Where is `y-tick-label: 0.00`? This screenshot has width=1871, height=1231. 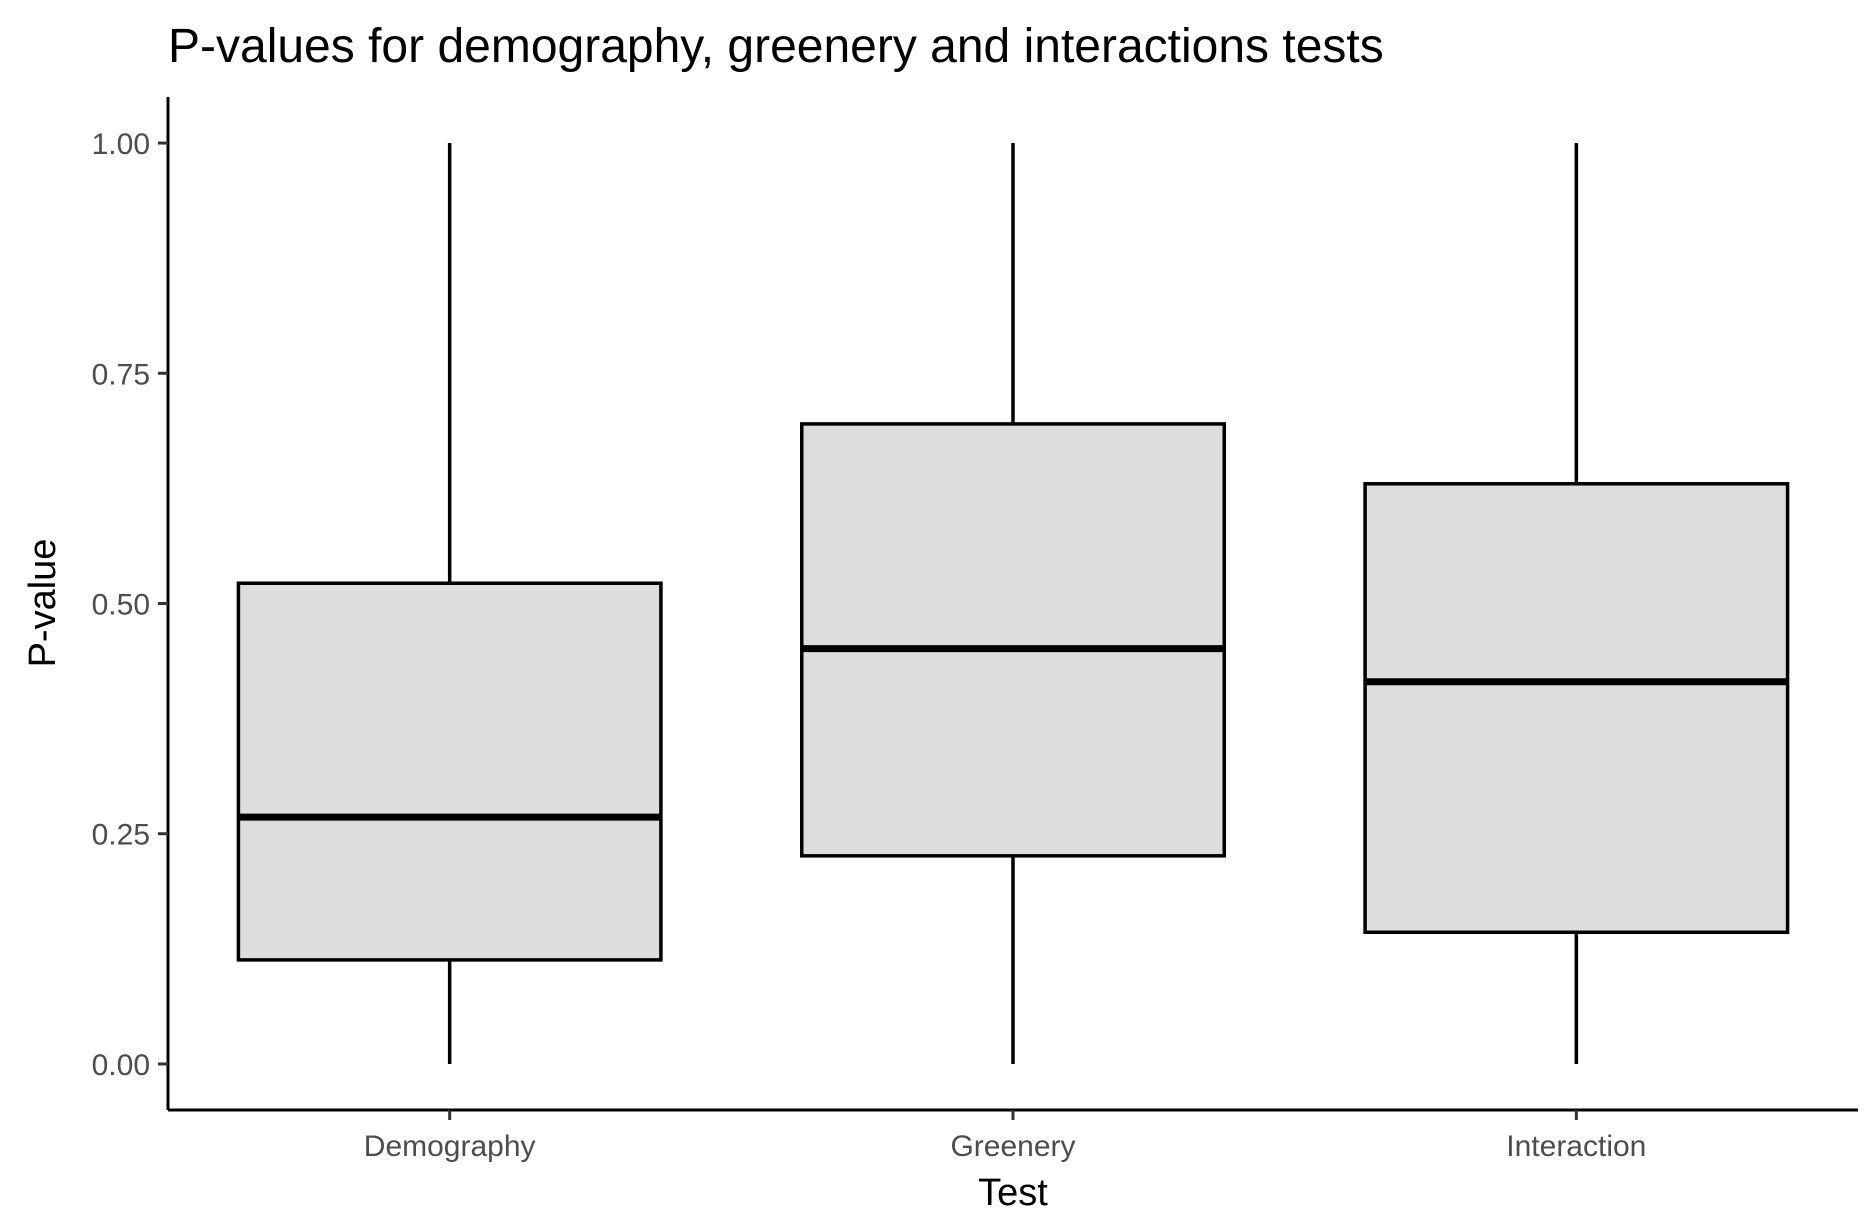
y-tick-label: 0.00 is located at coordinates (121, 1065).